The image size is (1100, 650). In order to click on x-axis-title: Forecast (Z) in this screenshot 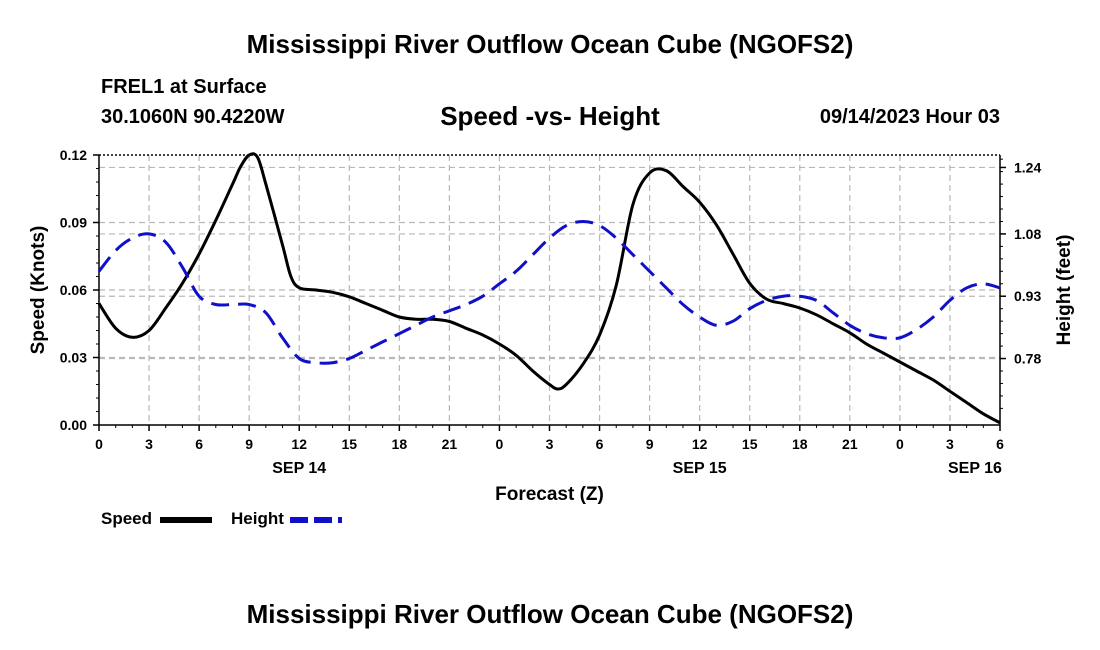, I will do `click(549, 494)`.